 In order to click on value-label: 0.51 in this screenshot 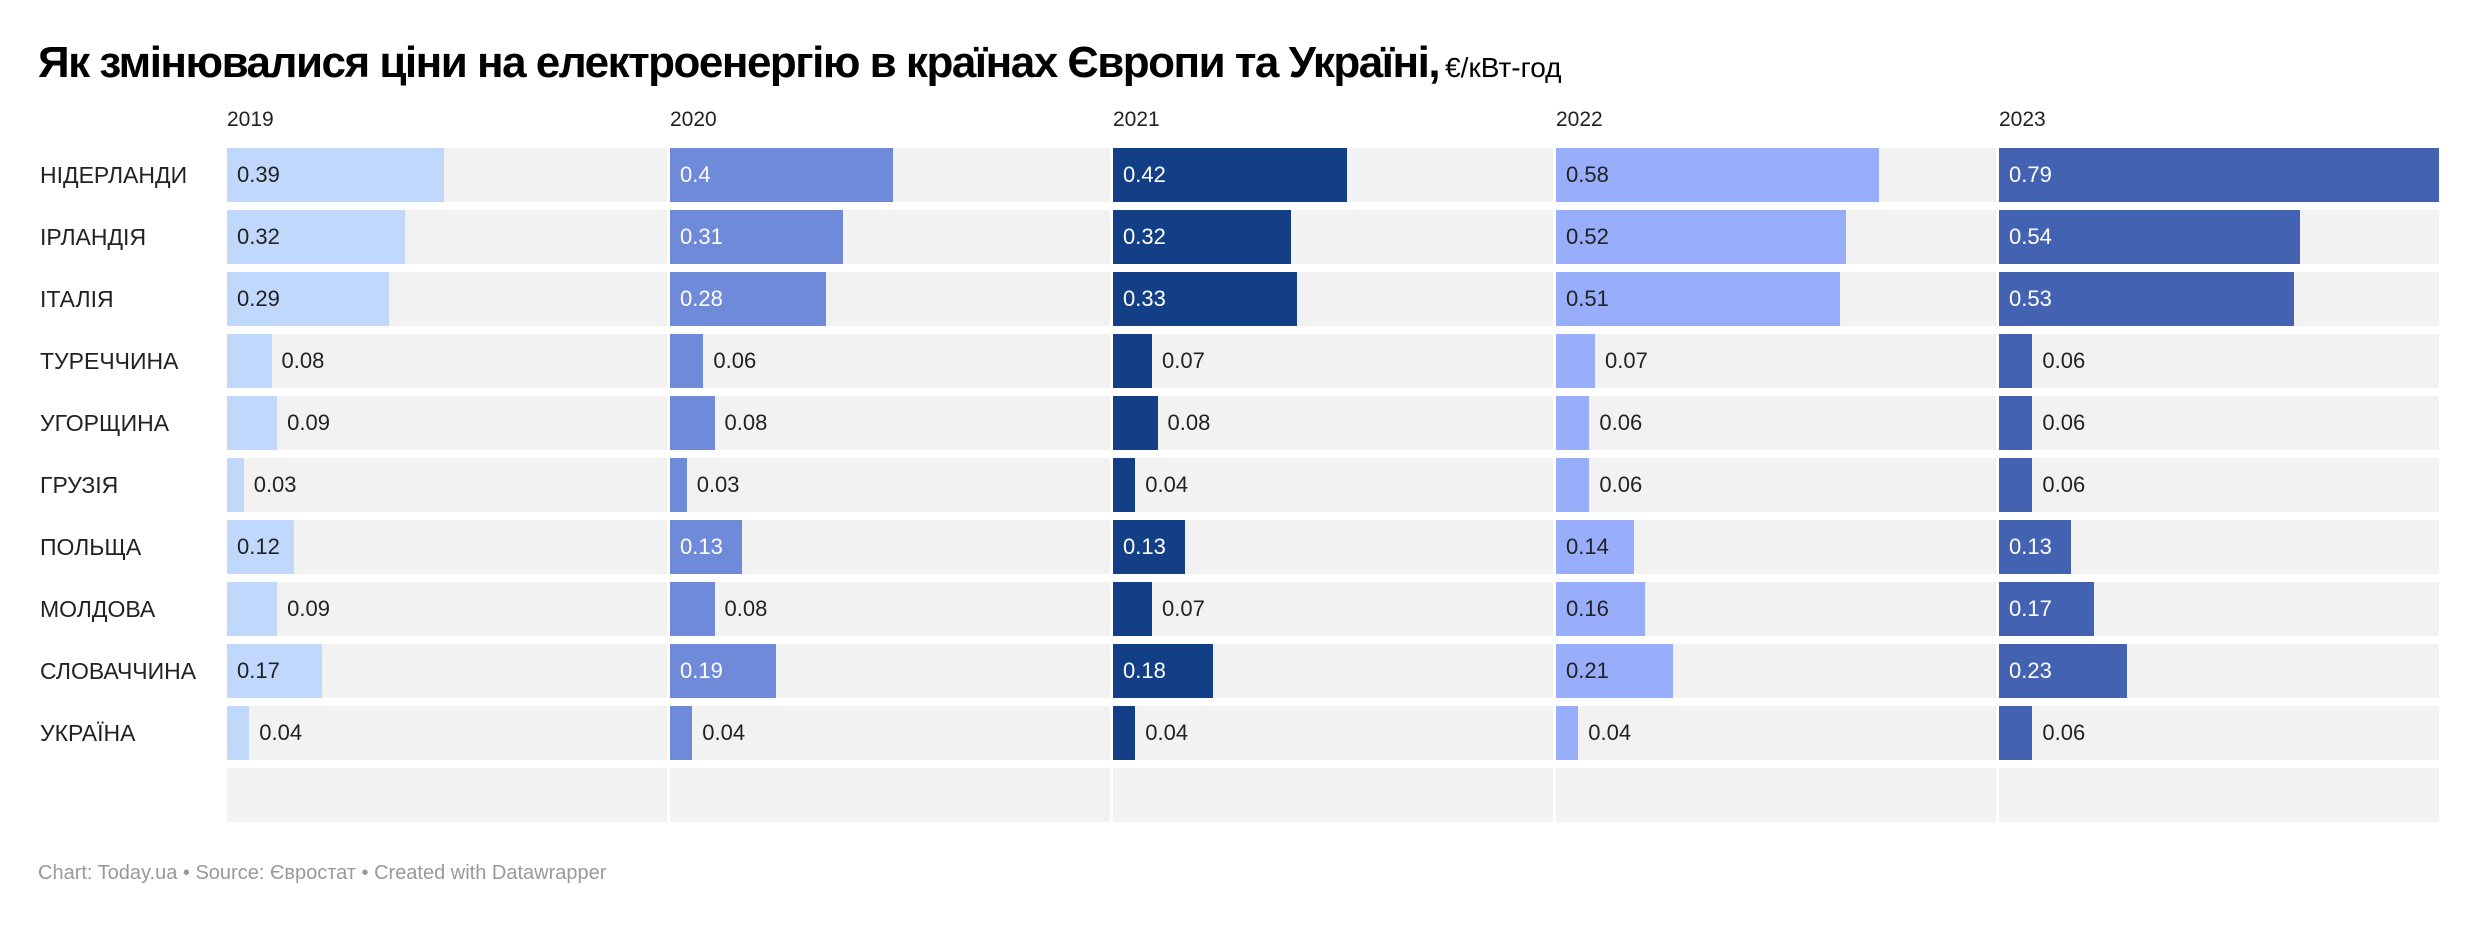, I will do `click(1587, 298)`.